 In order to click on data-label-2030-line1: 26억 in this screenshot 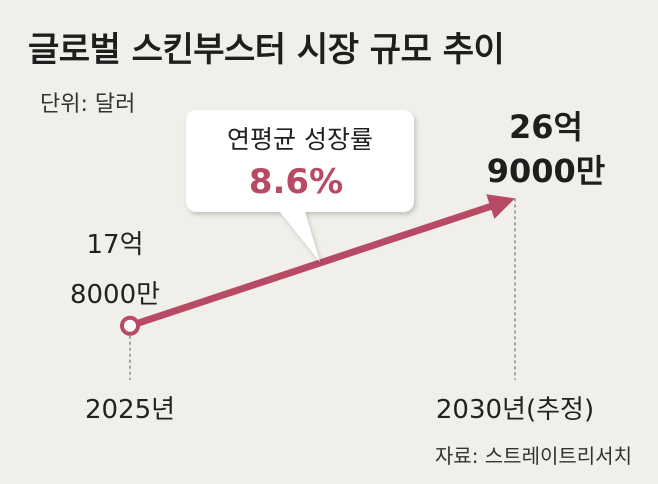, I will do `click(546, 127)`.